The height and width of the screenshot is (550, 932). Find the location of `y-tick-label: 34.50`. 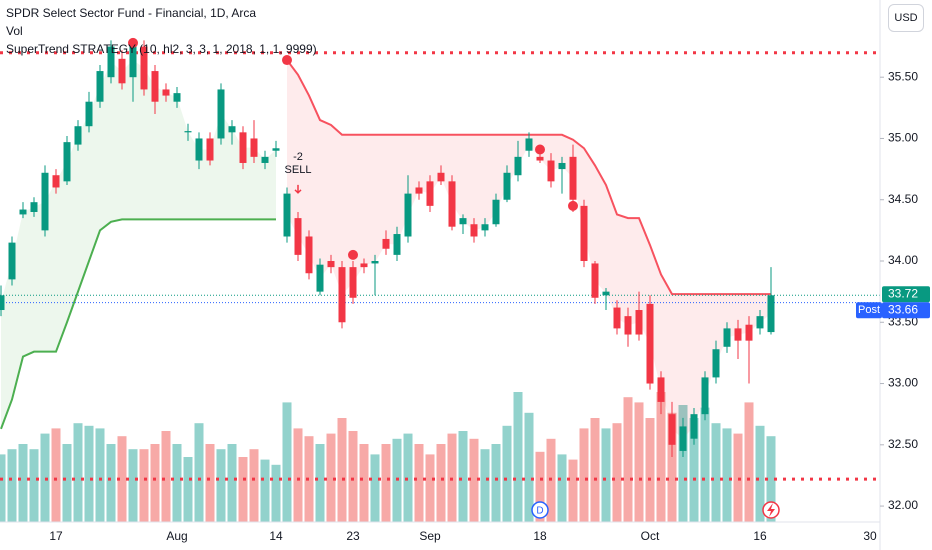

y-tick-label: 34.50 is located at coordinates (903, 199).